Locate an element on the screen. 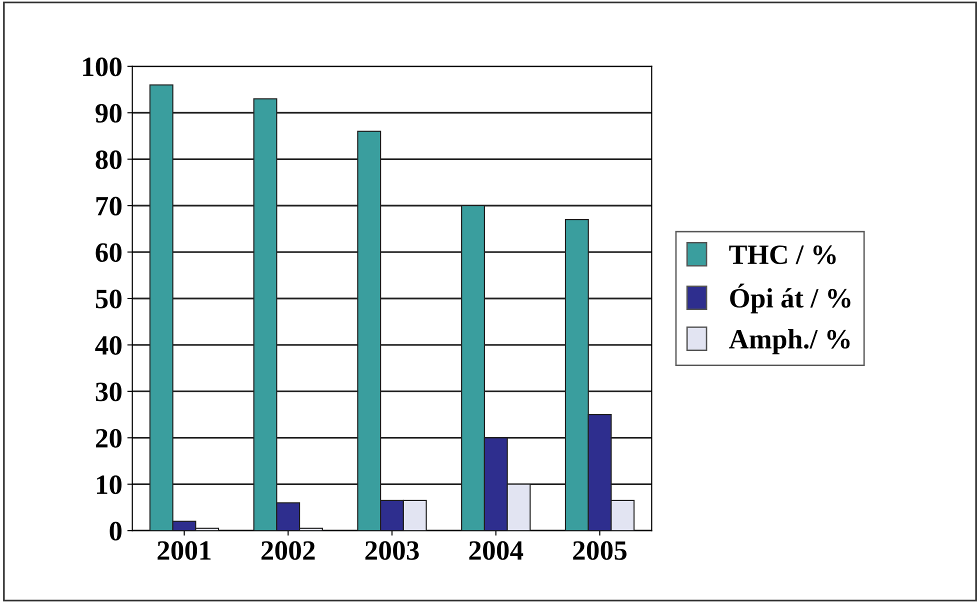  y-tick-label: 50 is located at coordinates (109, 299).